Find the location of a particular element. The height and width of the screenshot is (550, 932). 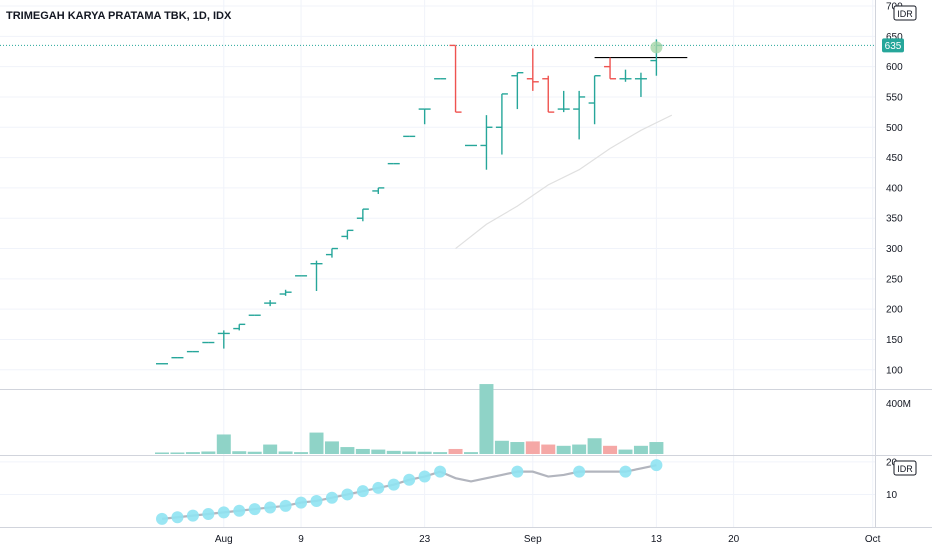

indicator-currency-badge: IDR is located at coordinates (905, 468).